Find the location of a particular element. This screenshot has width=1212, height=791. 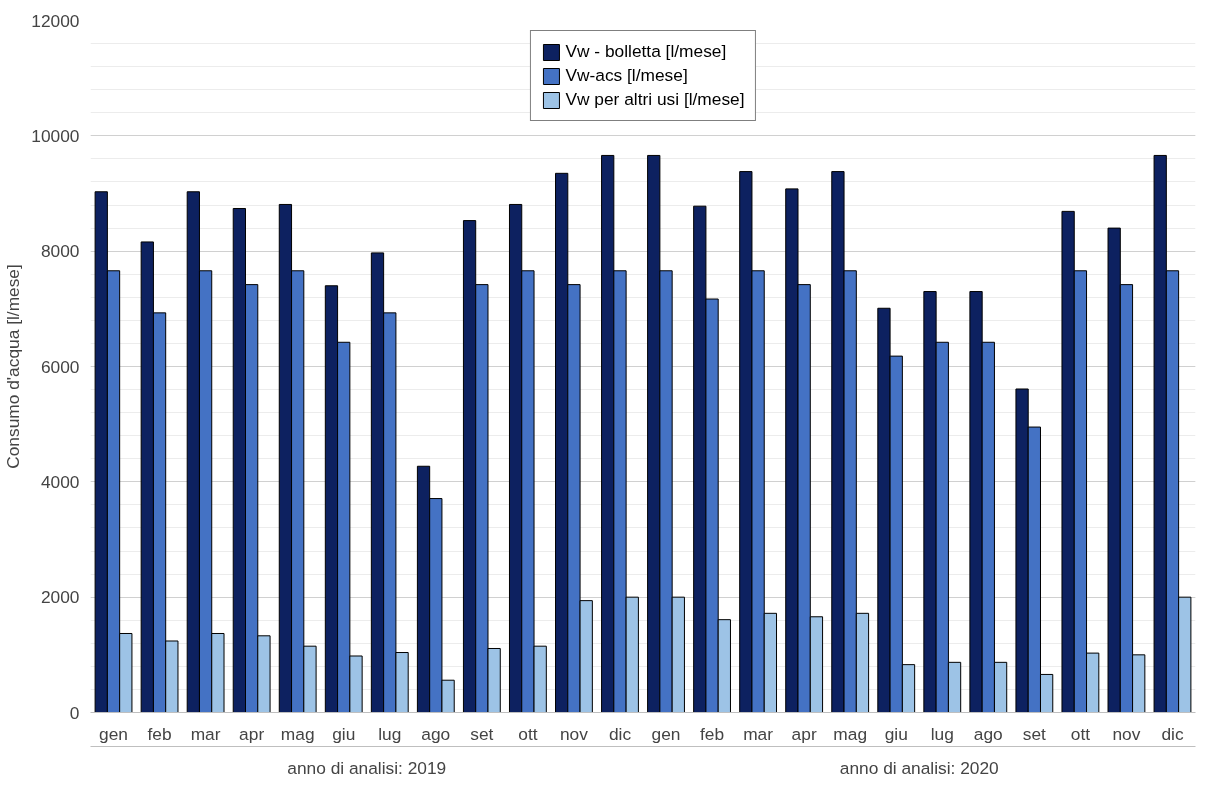

text: anno di analisi: 2019 is located at coordinates (367, 767).